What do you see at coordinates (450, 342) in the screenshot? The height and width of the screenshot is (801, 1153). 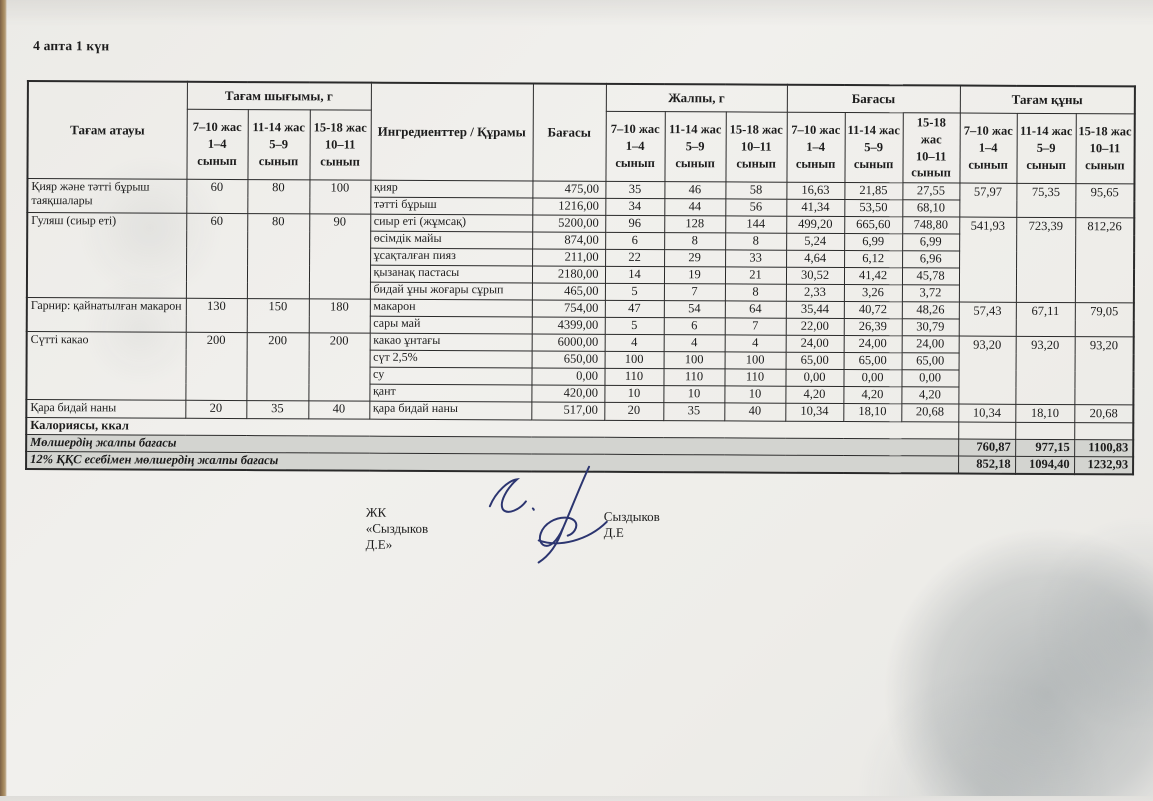 I see `ingredient-name-cell: какао ұнтағы` at bounding box center [450, 342].